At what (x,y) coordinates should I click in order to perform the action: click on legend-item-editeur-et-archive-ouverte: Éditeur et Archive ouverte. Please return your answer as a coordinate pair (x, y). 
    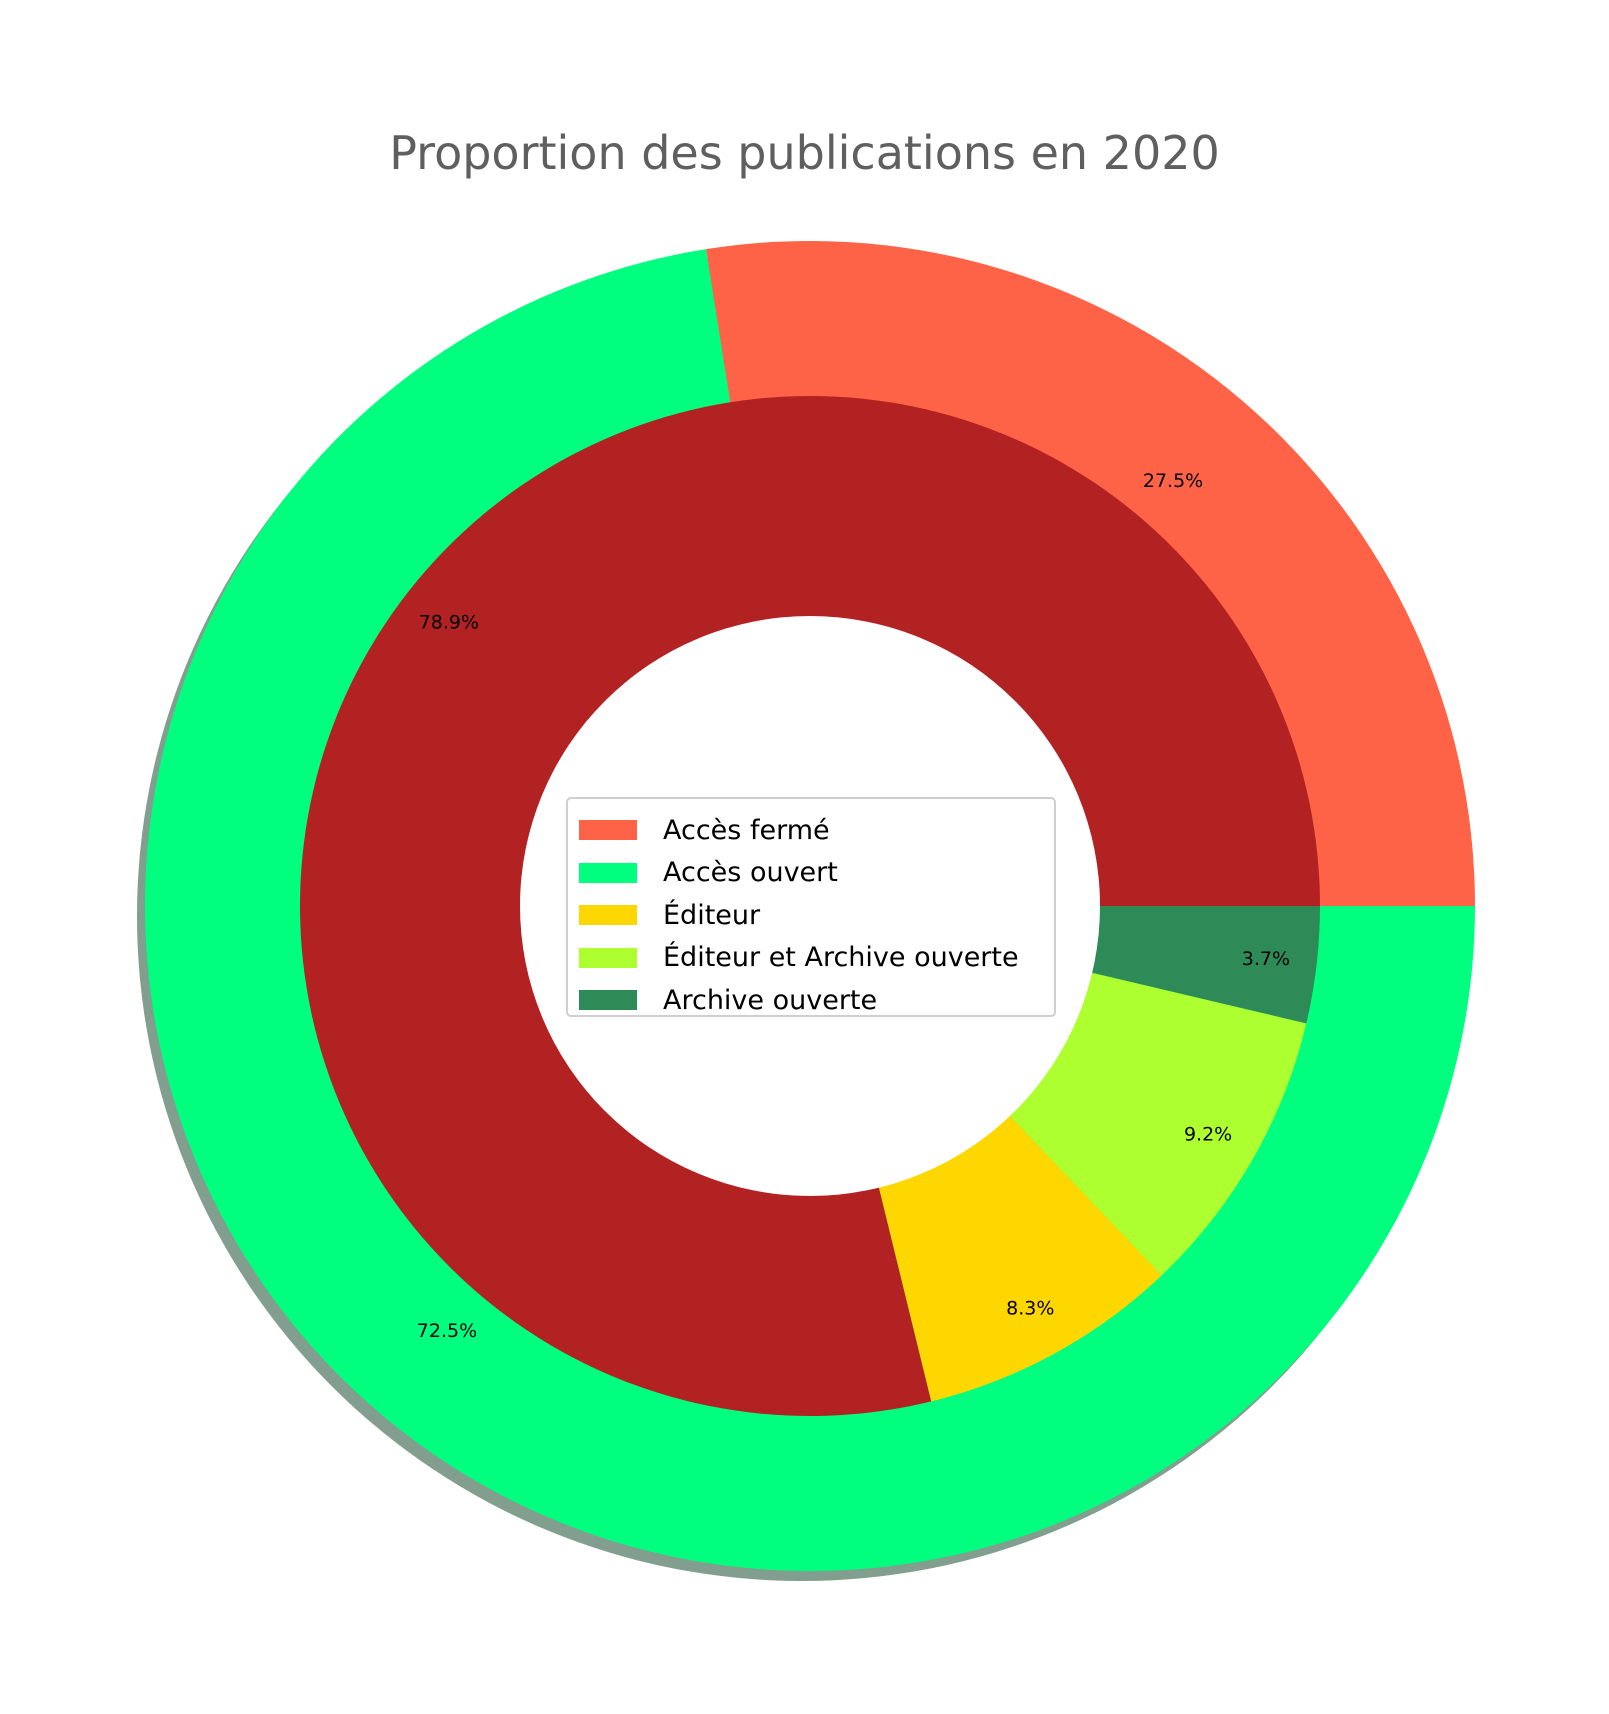
    Looking at the image, I should click on (811, 958).